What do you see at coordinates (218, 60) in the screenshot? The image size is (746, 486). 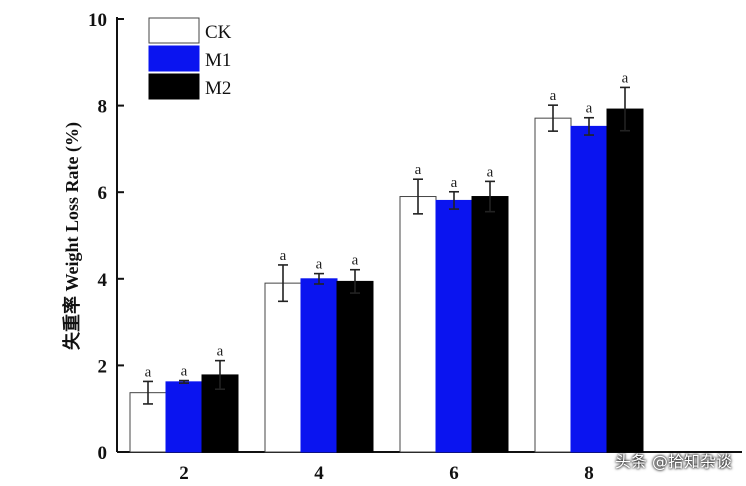 I see `legend-label: M1` at bounding box center [218, 60].